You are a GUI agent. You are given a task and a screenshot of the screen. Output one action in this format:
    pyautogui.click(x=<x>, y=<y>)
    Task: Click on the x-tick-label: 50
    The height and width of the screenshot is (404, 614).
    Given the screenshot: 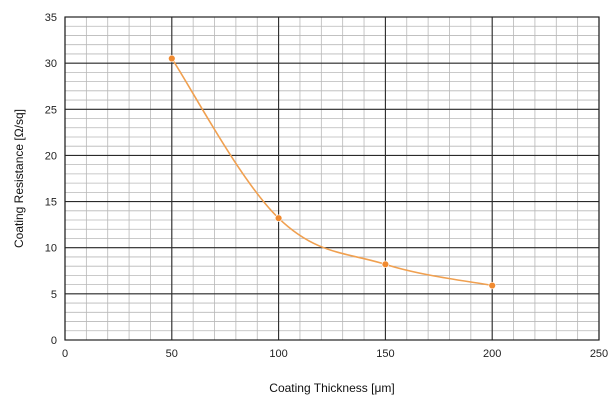 What is the action you would take?
    pyautogui.click(x=172, y=354)
    